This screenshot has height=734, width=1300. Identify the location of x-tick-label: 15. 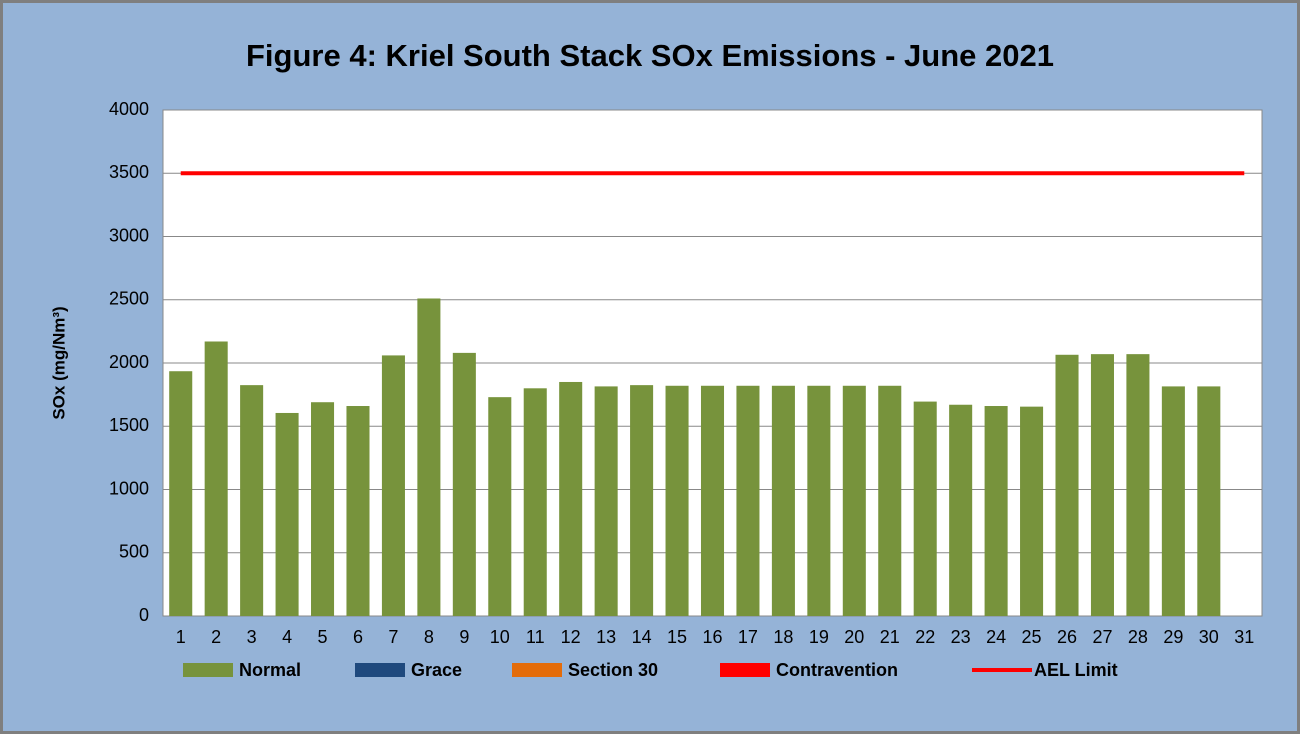
(677, 637).